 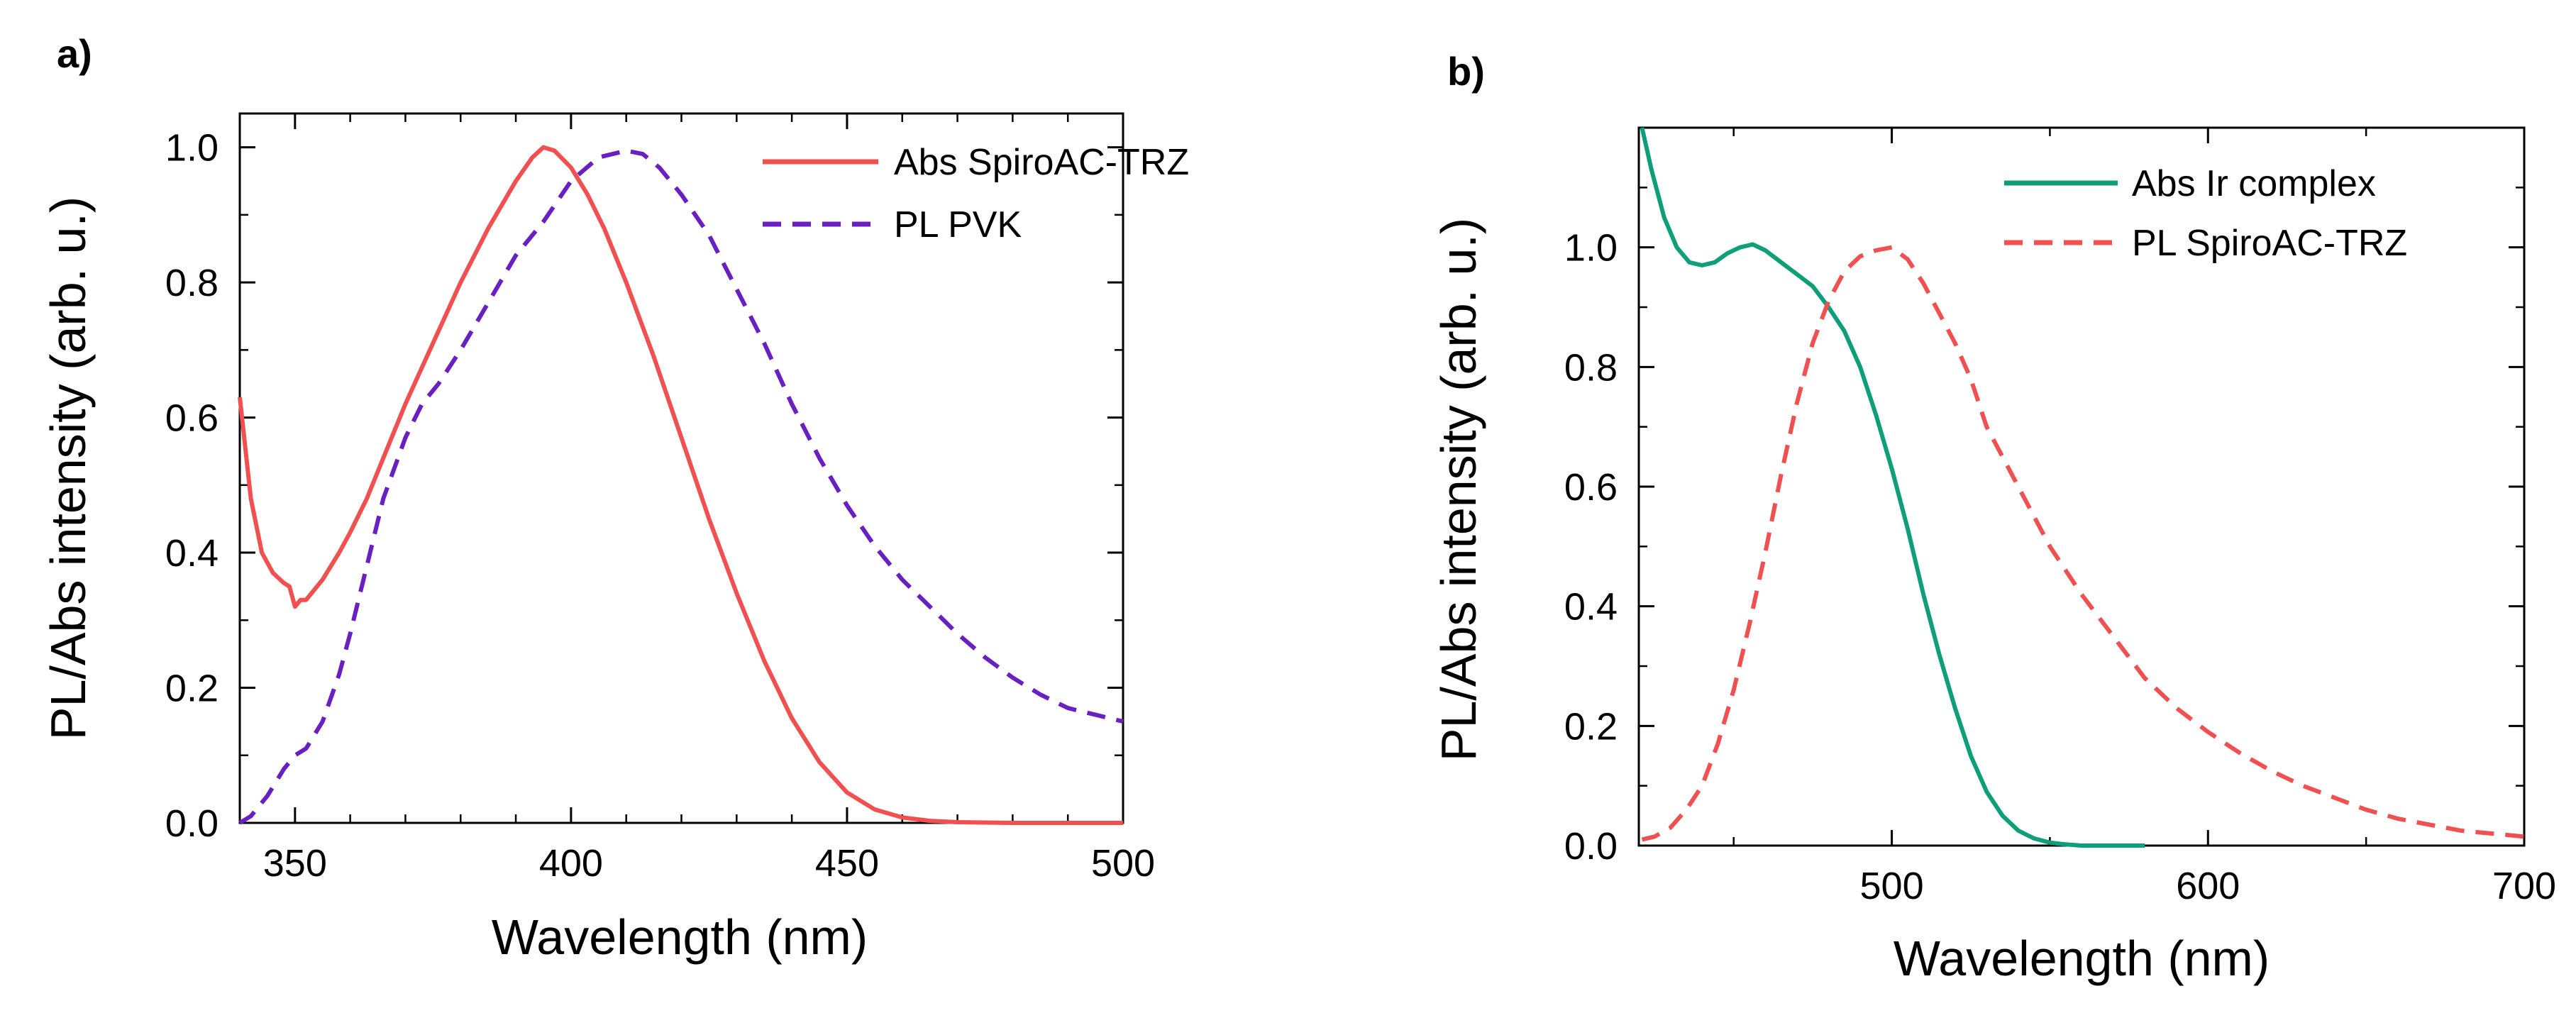 What do you see at coordinates (1458, 490) in the screenshot?
I see `panel-b-y-axis-title: PL/Abs intensity (arb. u.)` at bounding box center [1458, 490].